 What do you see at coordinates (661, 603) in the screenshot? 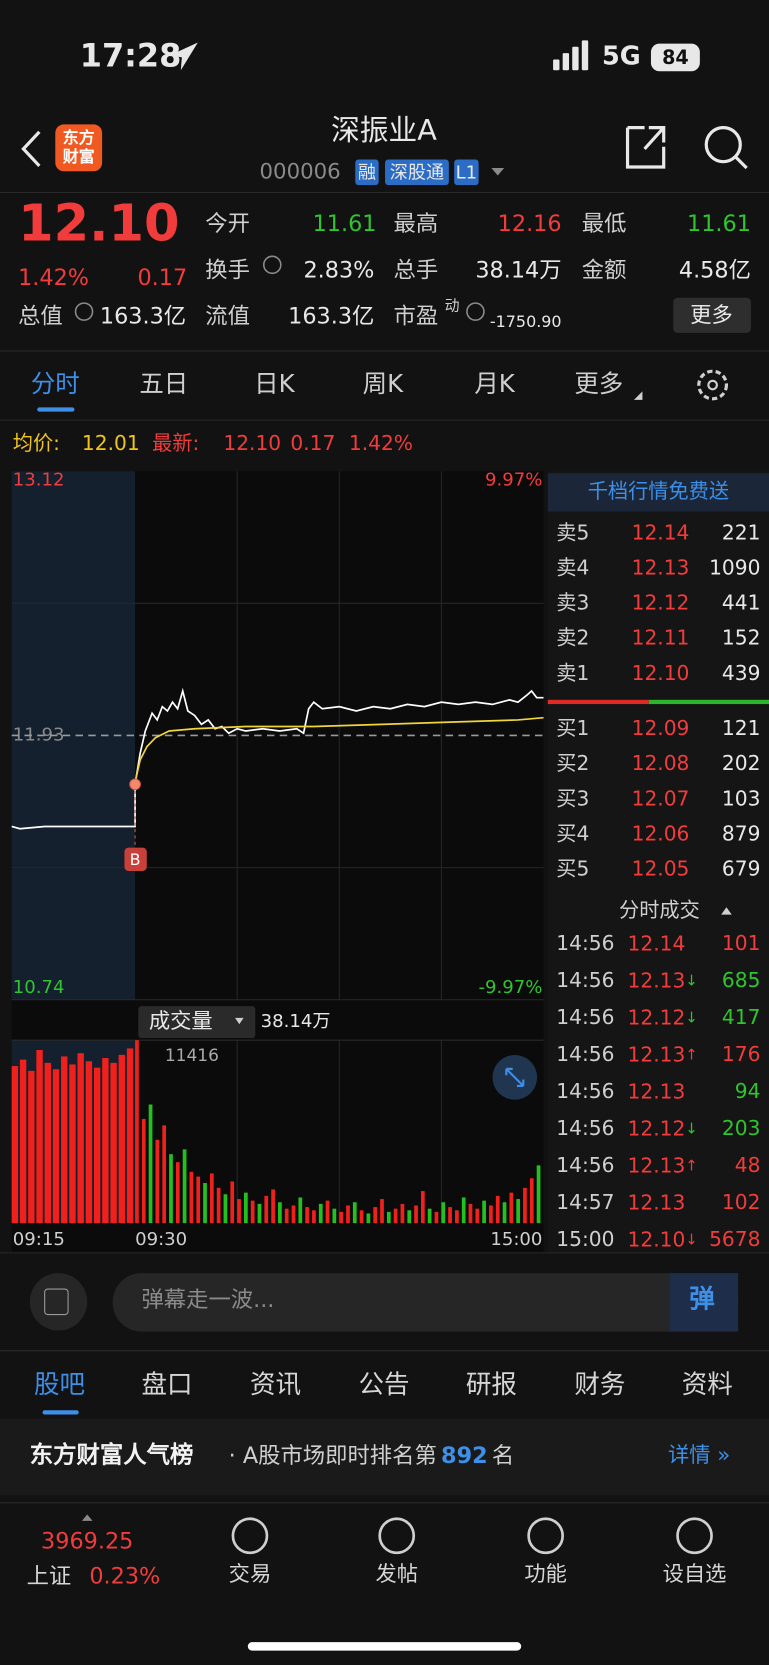
I see `book-price: 12.12` at bounding box center [661, 603].